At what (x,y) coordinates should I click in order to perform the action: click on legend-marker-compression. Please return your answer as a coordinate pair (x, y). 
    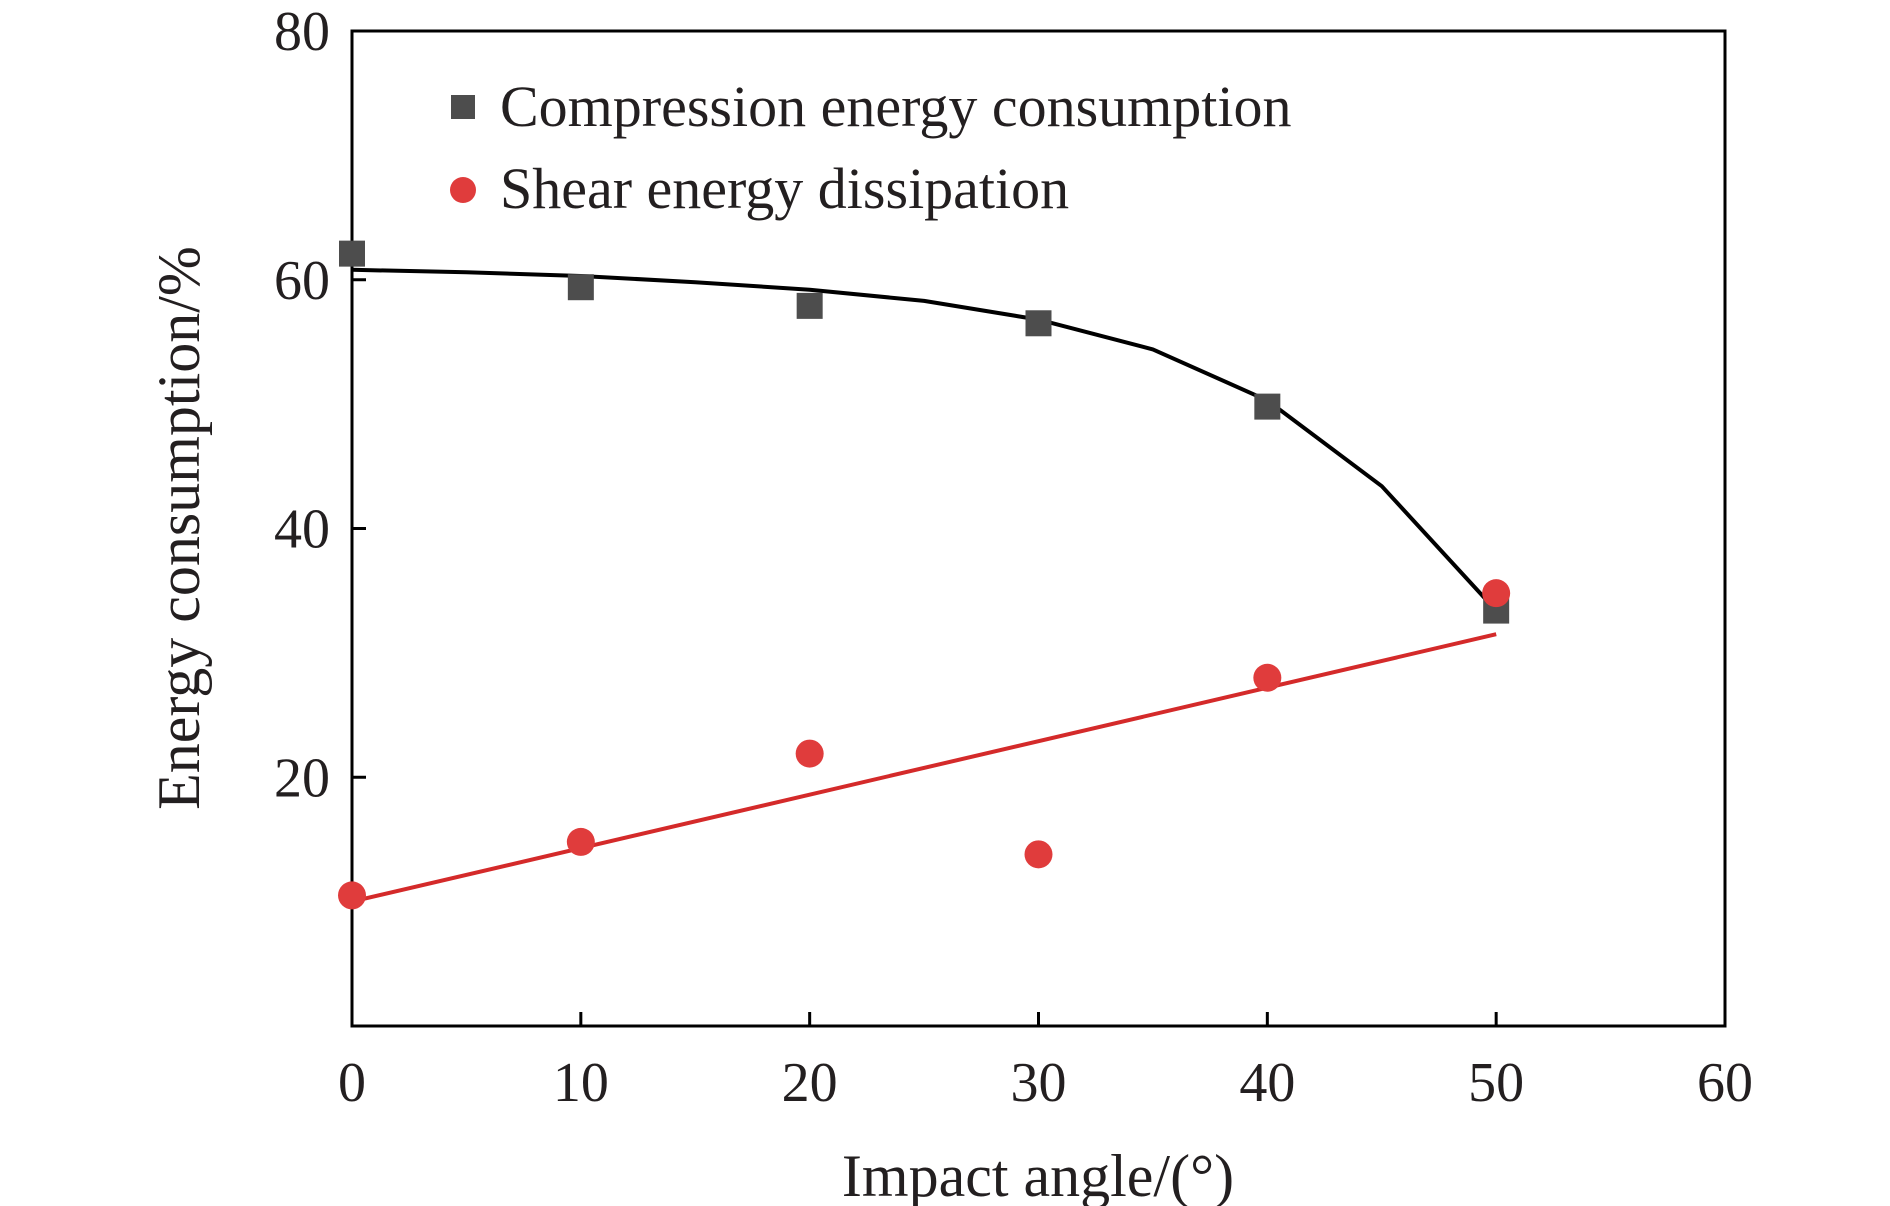
    Looking at the image, I should click on (463, 107).